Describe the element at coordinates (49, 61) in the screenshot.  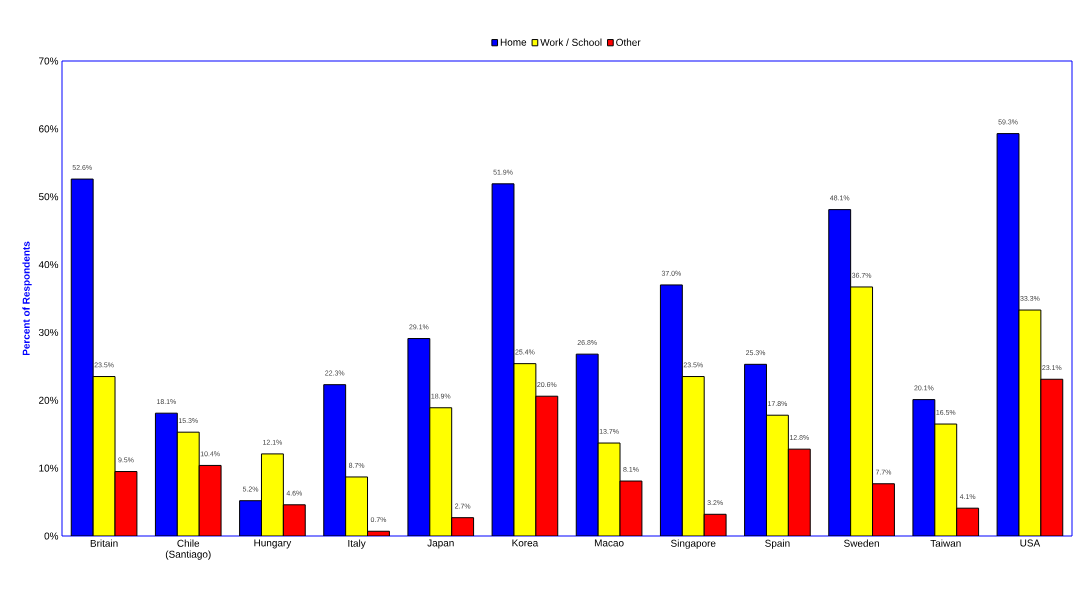
I see `y-tick-label: 70%` at that location.